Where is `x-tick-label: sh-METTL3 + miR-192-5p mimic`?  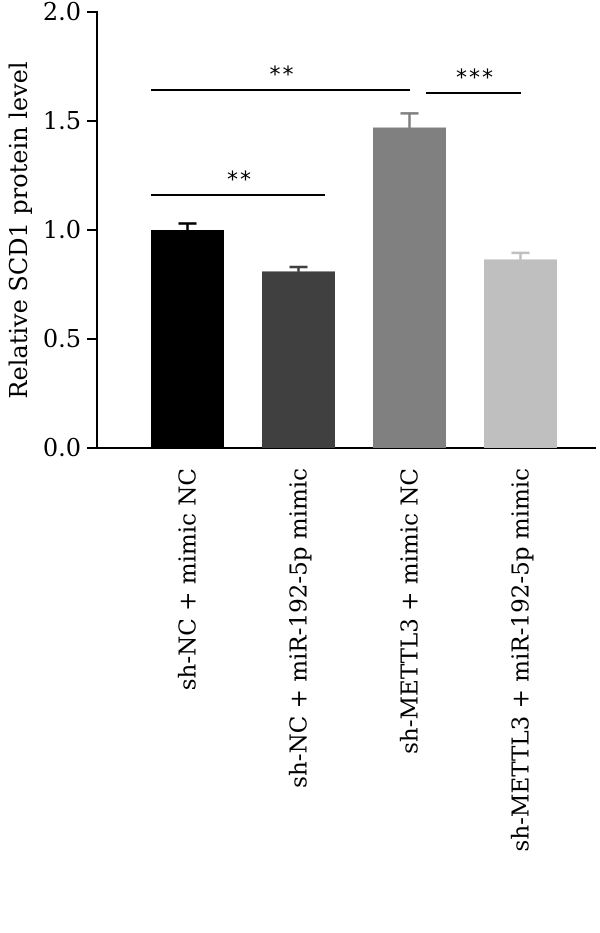 x-tick-label: sh-METTL3 + miR-192-5p mimic is located at coordinates (522, 659).